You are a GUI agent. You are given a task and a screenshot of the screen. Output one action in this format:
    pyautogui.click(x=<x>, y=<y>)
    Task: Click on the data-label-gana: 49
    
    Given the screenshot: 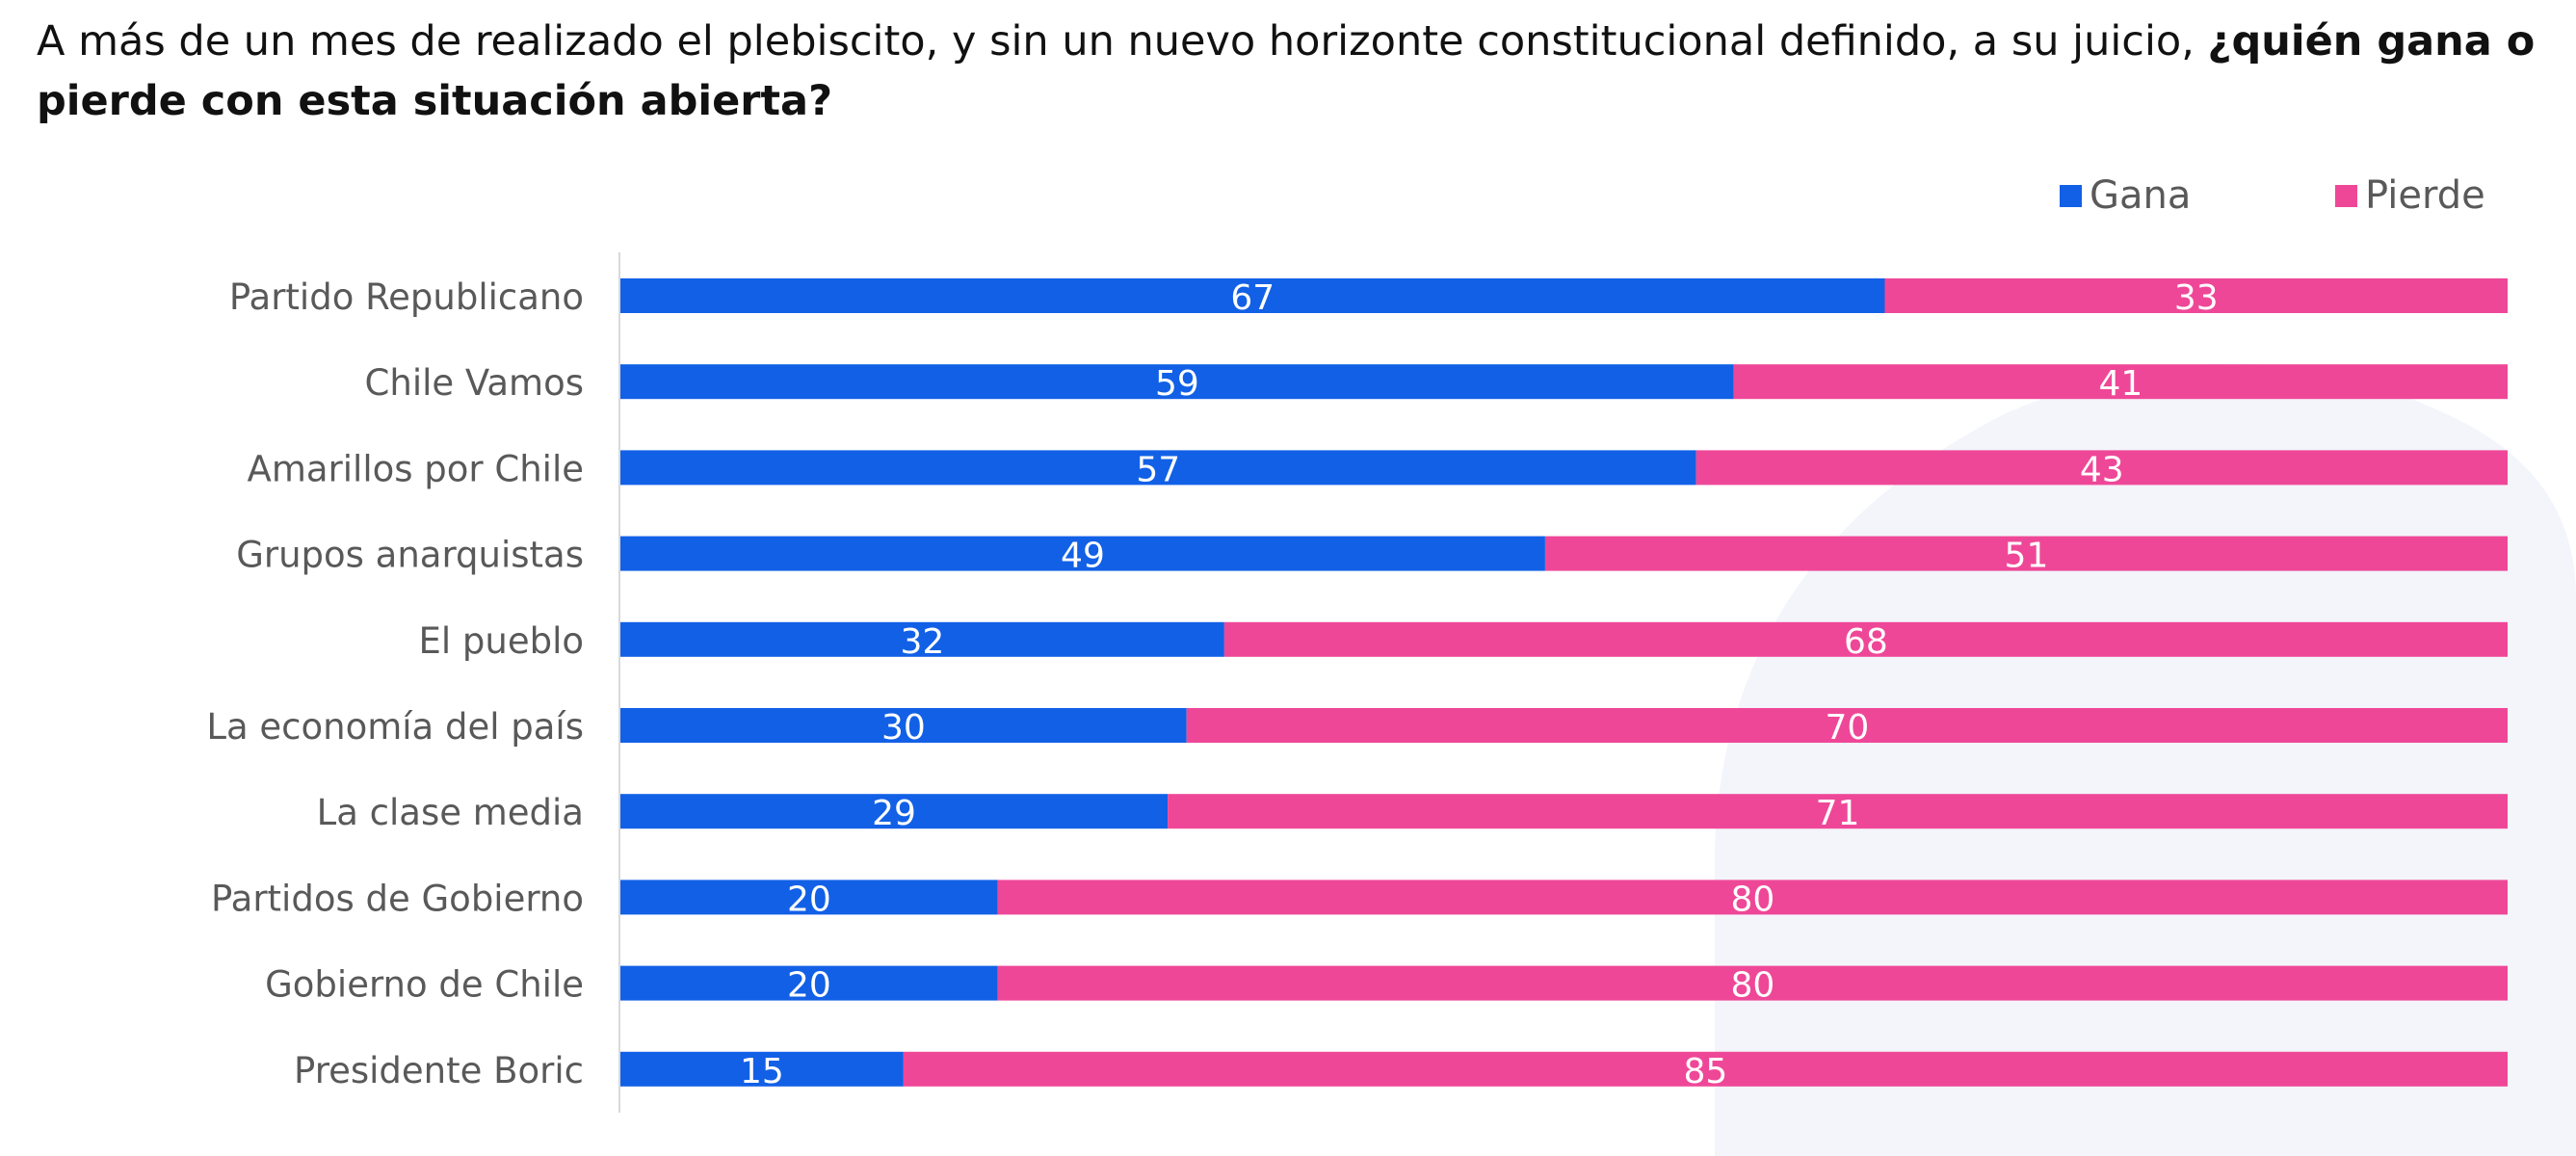 What is the action you would take?
    pyautogui.click(x=1083, y=556)
    